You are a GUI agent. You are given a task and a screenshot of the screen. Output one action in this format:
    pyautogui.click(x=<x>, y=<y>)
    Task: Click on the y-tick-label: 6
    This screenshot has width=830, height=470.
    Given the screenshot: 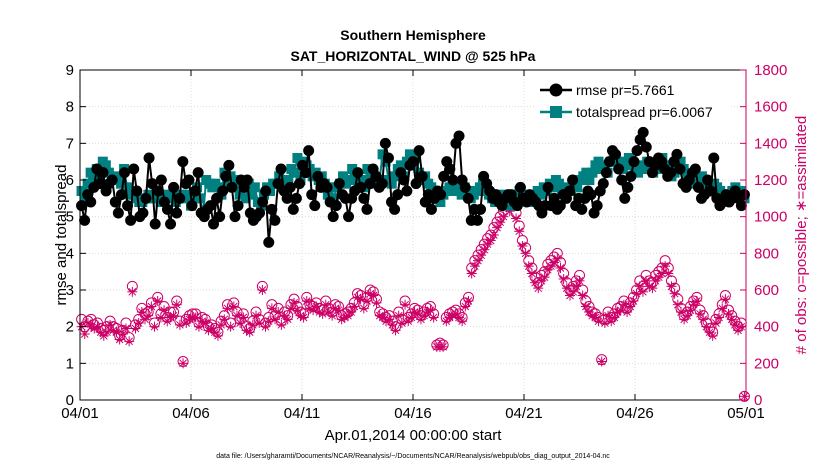 What is the action you would take?
    pyautogui.click(x=70, y=180)
    